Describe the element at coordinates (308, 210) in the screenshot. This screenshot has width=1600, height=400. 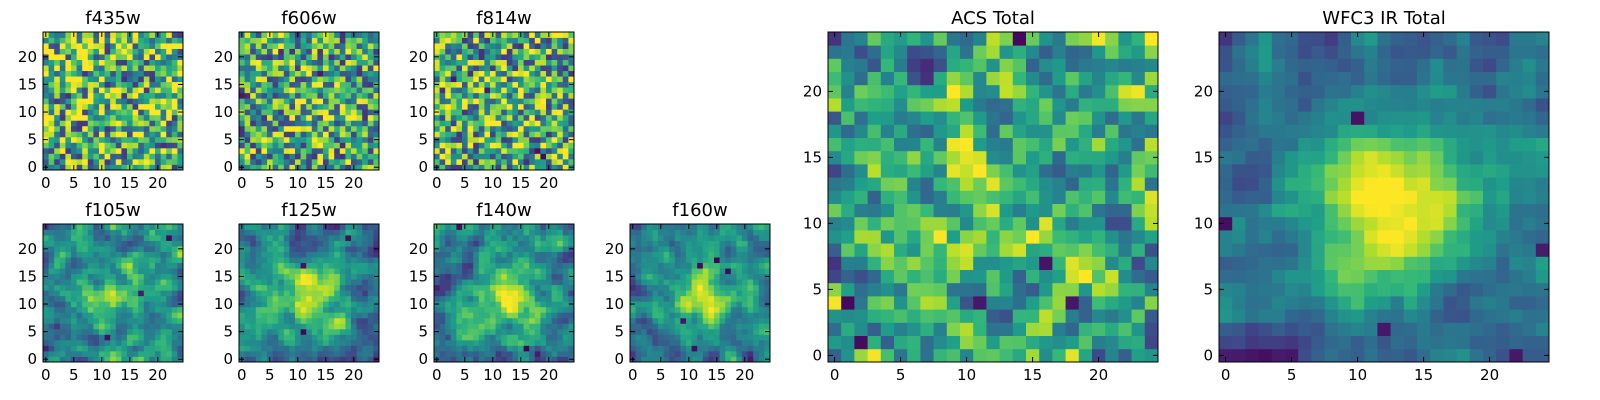
I see `panel-title: f125w` at that location.